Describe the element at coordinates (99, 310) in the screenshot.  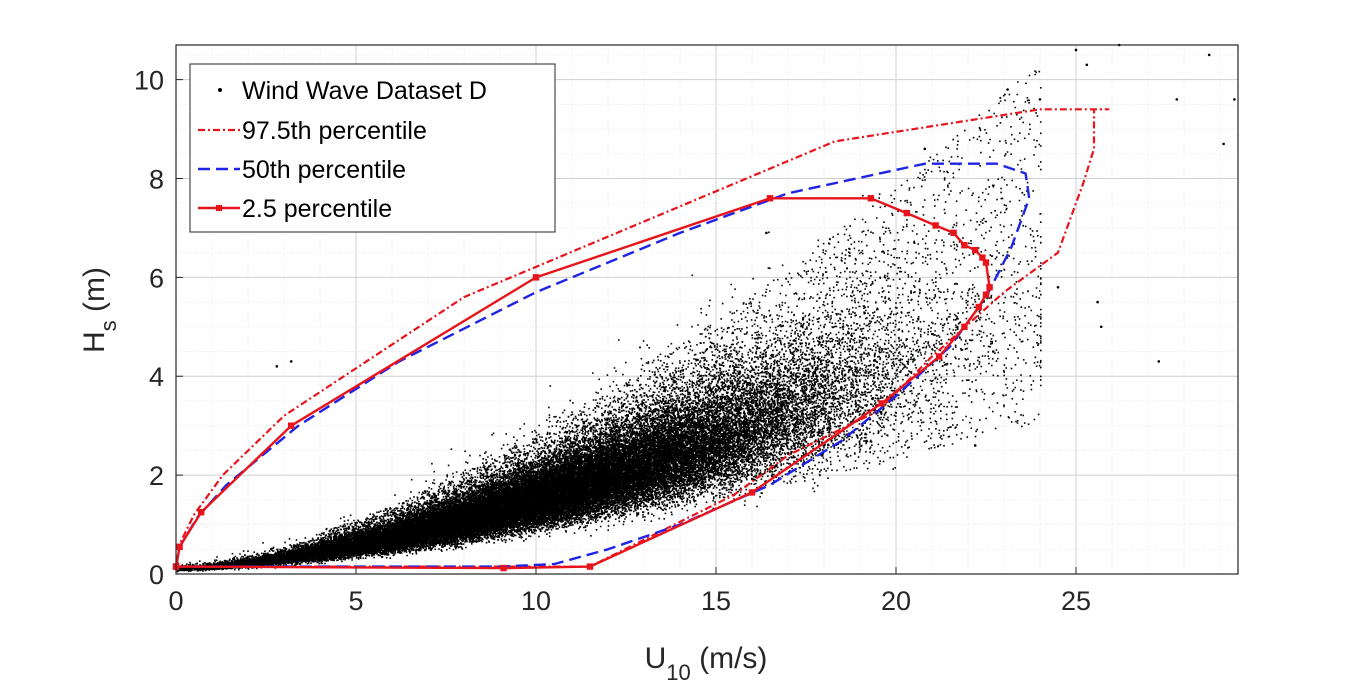
I see `y-axis-label: Hs (m)` at that location.